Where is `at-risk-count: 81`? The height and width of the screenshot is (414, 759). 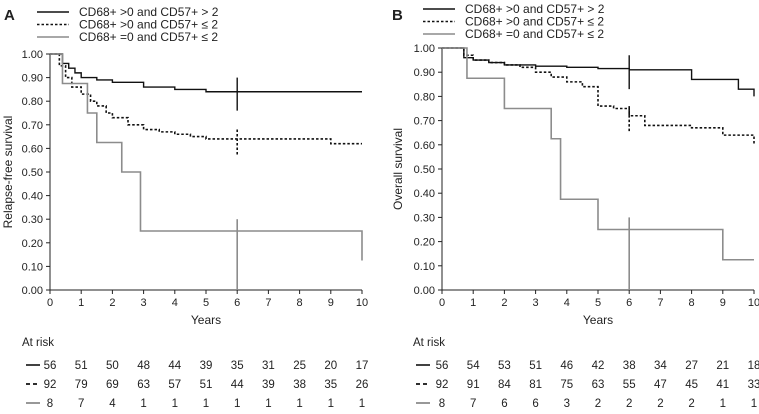 at-risk-count: 81 is located at coordinates (535, 385).